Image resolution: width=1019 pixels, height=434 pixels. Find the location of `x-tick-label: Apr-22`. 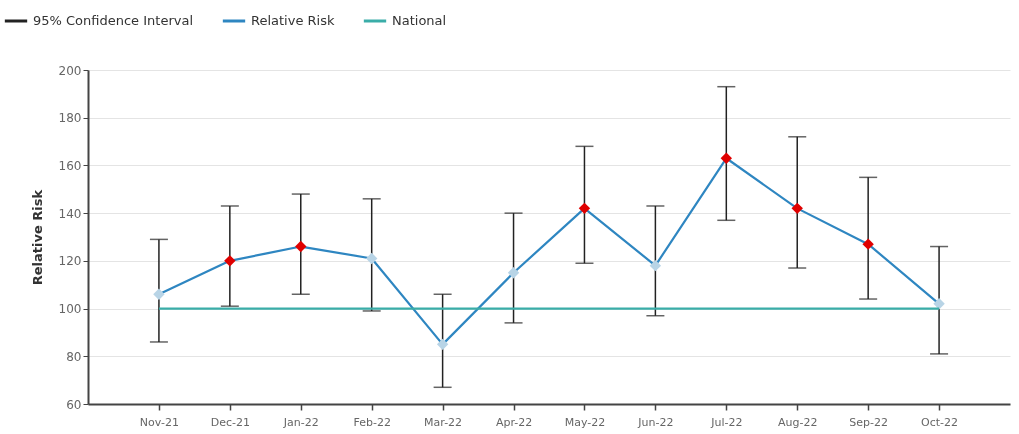

x-tick-label: Apr-22 is located at coordinates (514, 422).